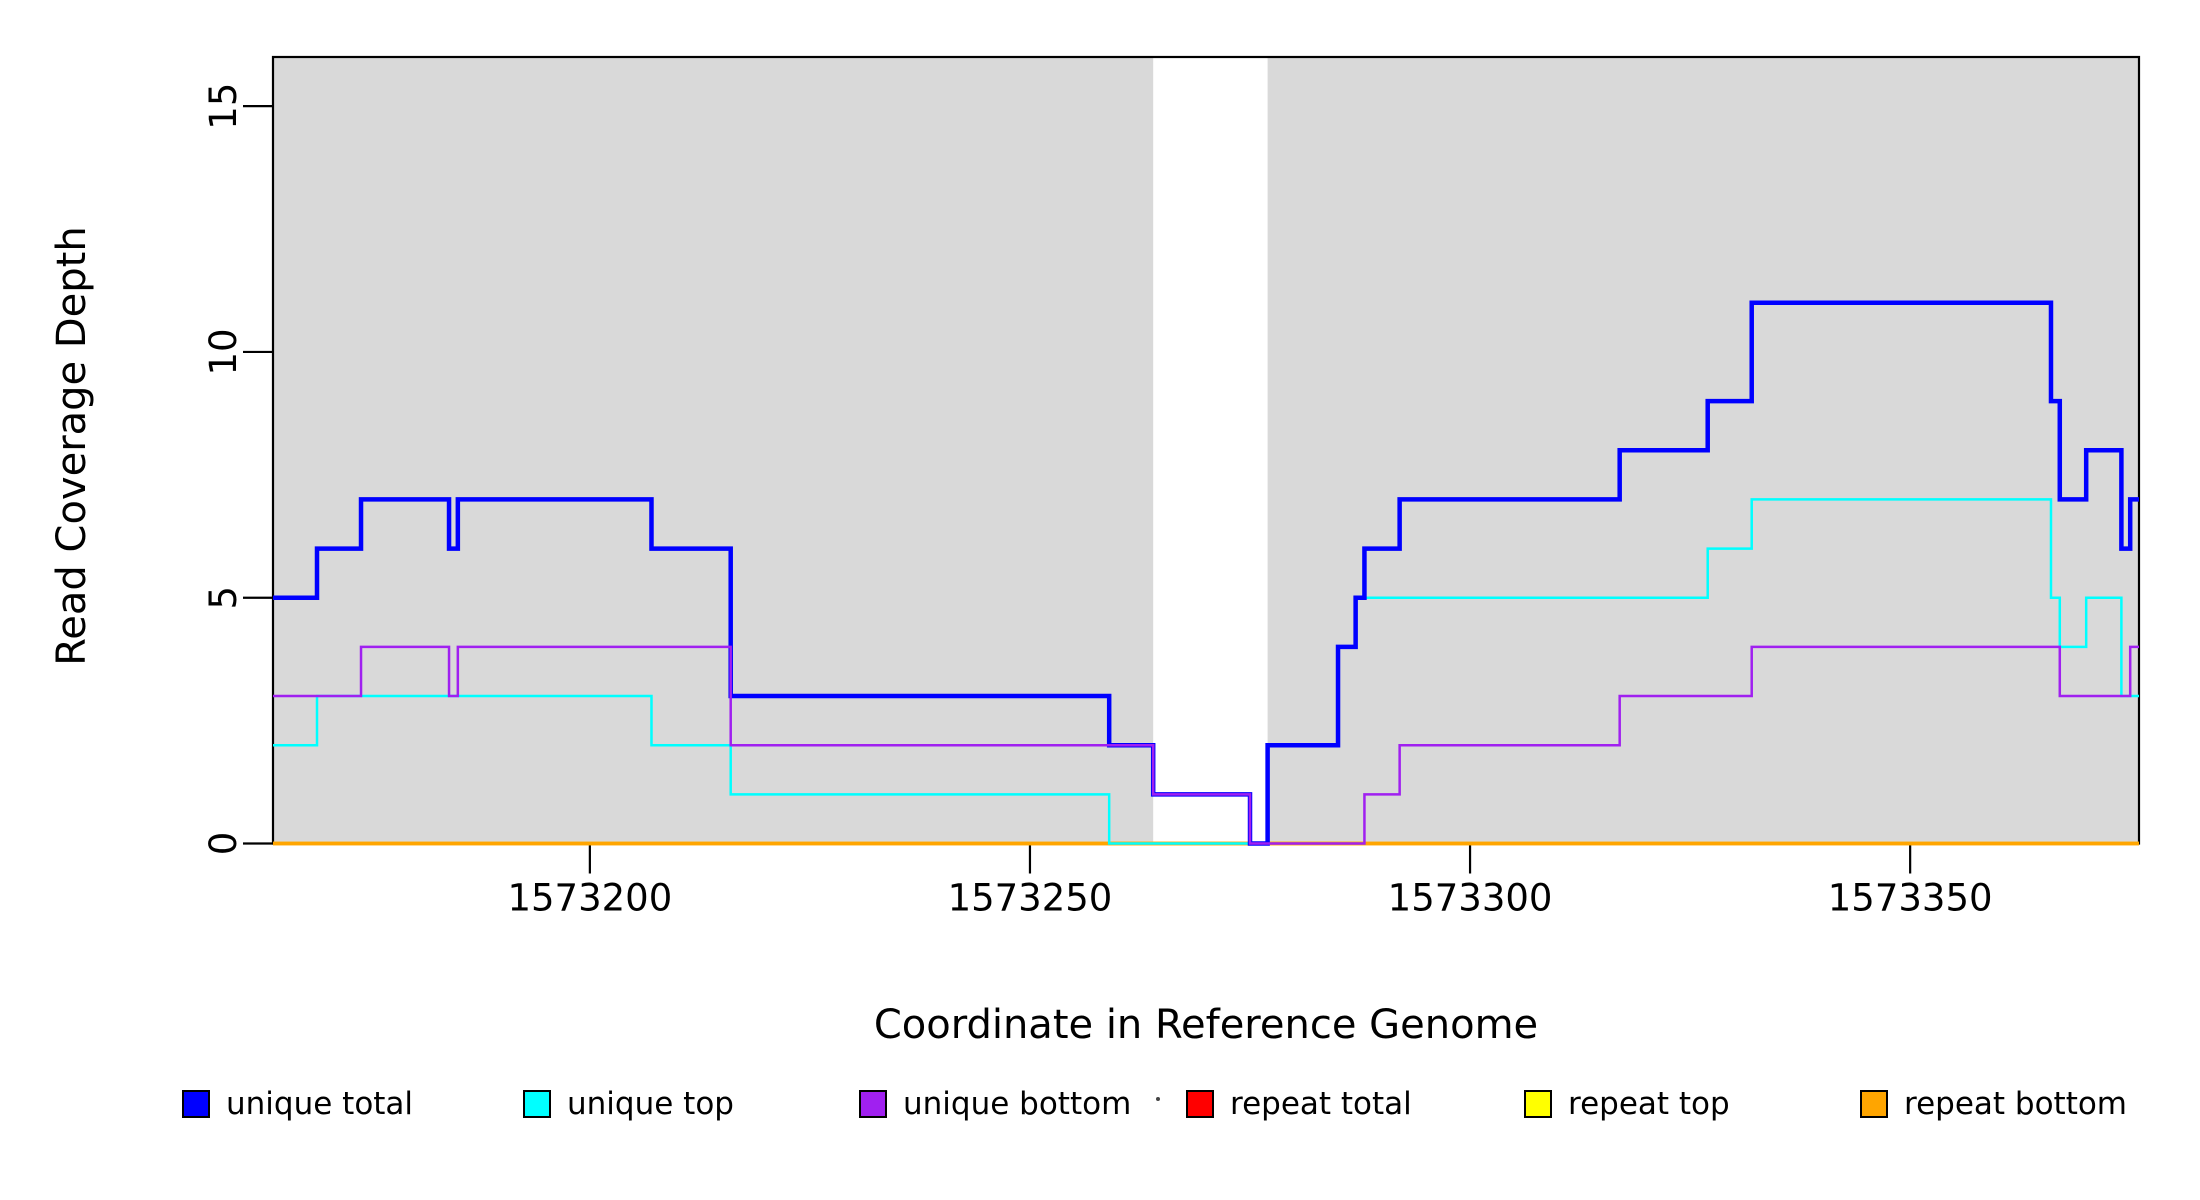  Describe the element at coordinates (72, 446) in the screenshot. I see `y-axis-title: Read Coverage Depth` at that location.